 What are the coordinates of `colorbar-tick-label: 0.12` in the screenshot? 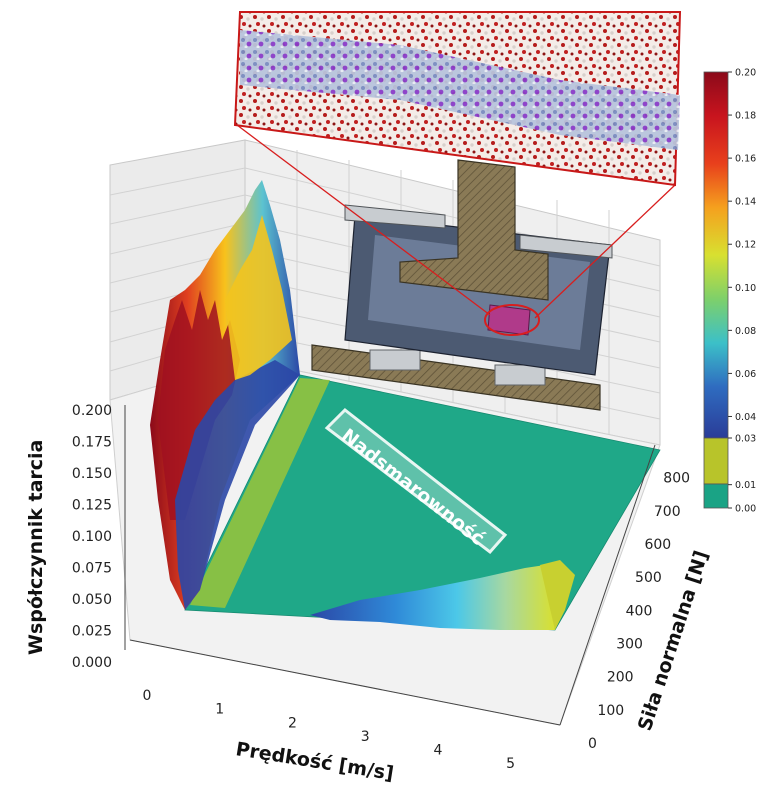 It's located at (745, 245).